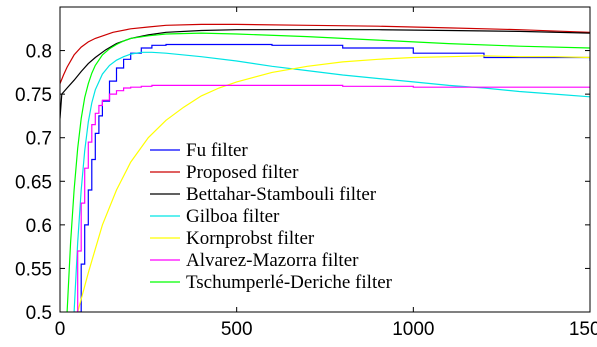 This screenshot has width=597, height=347. I want to click on y-tick-label: 0.65, so click(33, 182).